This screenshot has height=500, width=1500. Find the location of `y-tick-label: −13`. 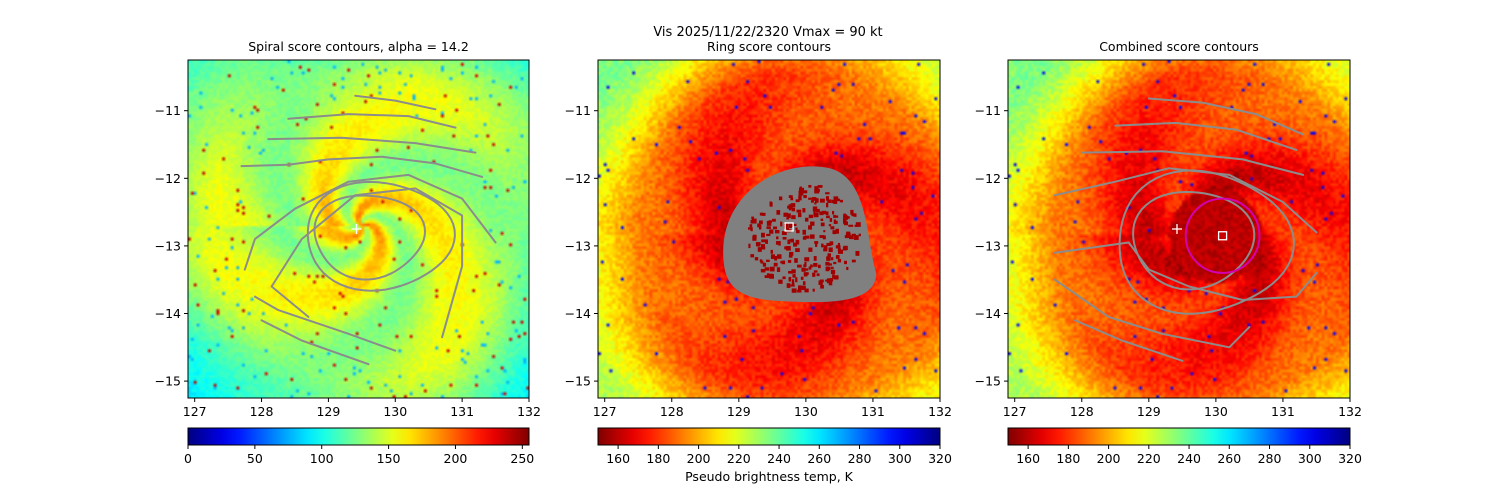

y-tick-label: −13 is located at coordinates (988, 245).